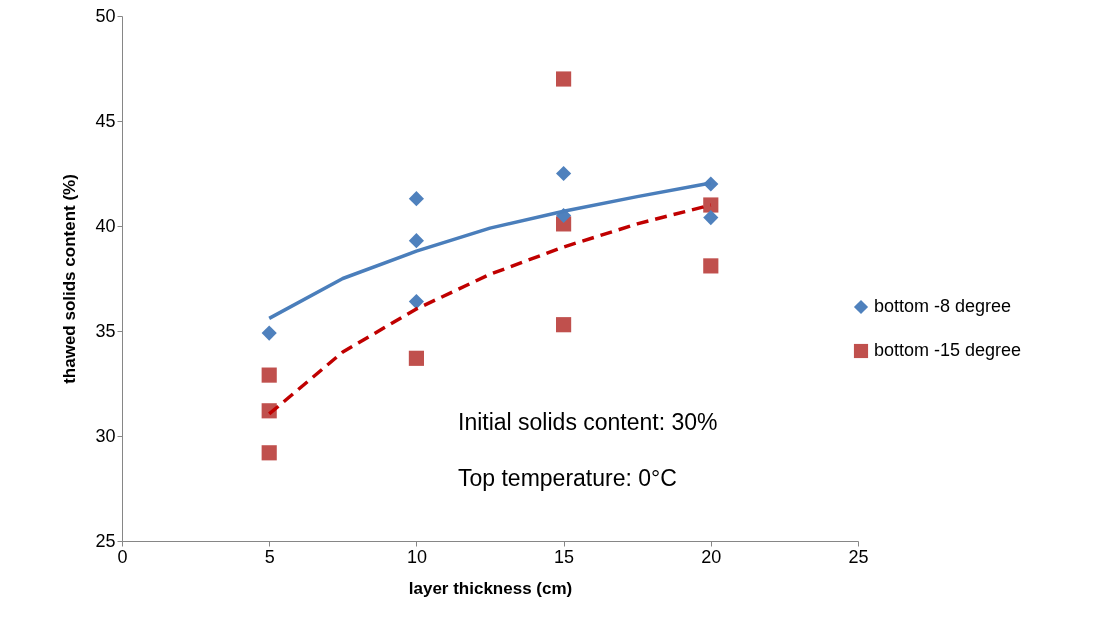 This screenshot has height=634, width=1097. What do you see at coordinates (105, 435) in the screenshot?
I see `y-tick-label: 30` at bounding box center [105, 435].